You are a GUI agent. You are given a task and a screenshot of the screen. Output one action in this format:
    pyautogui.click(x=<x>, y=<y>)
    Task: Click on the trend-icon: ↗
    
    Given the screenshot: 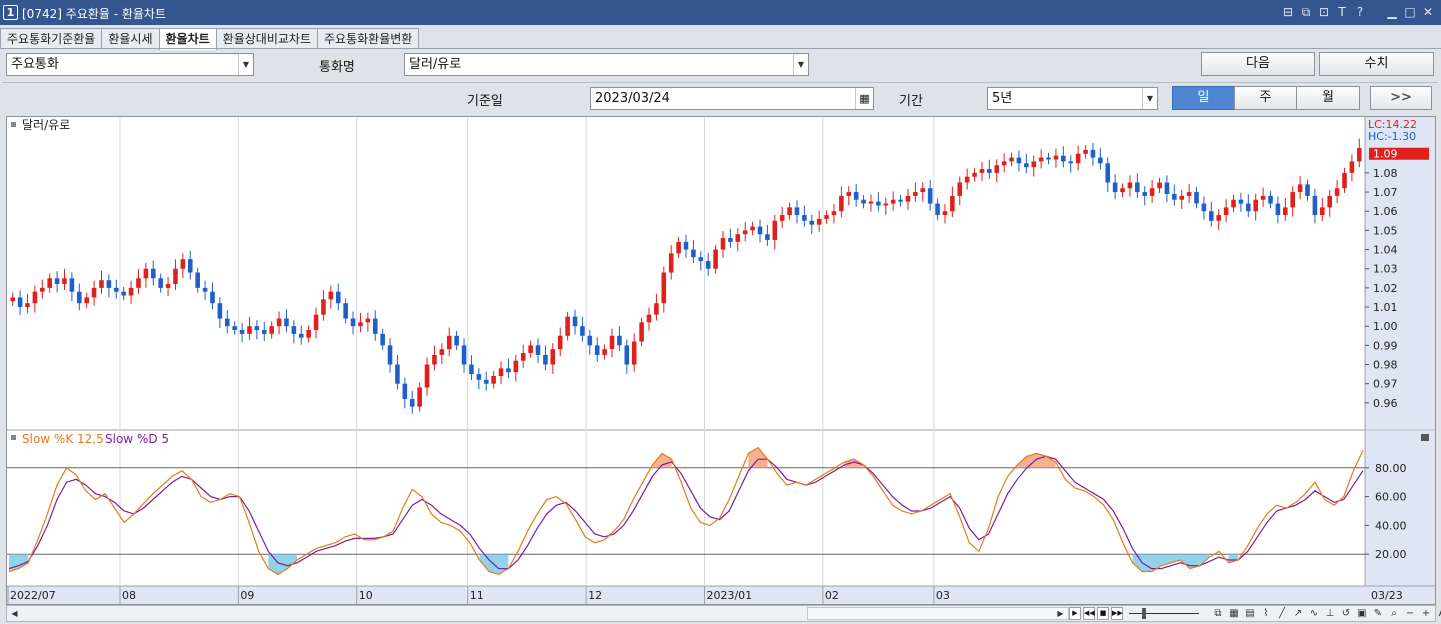 What is the action you would take?
    pyautogui.click(x=1298, y=613)
    